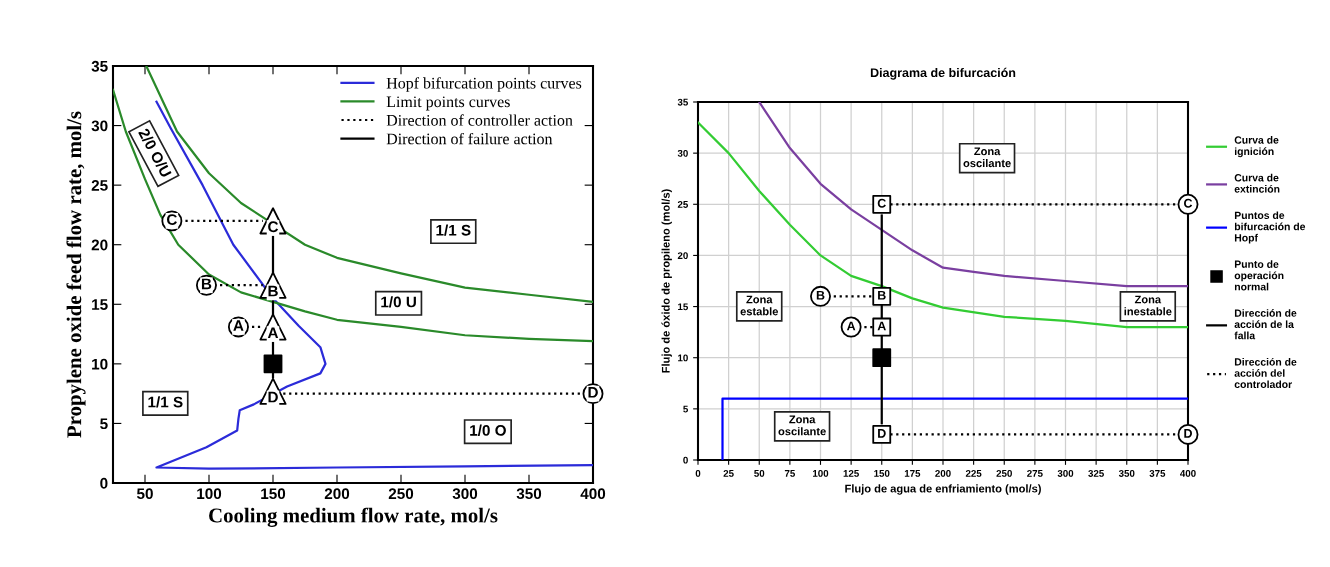  Describe the element at coordinates (685, 460) in the screenshot. I see `y-tick-label: 0` at that location.